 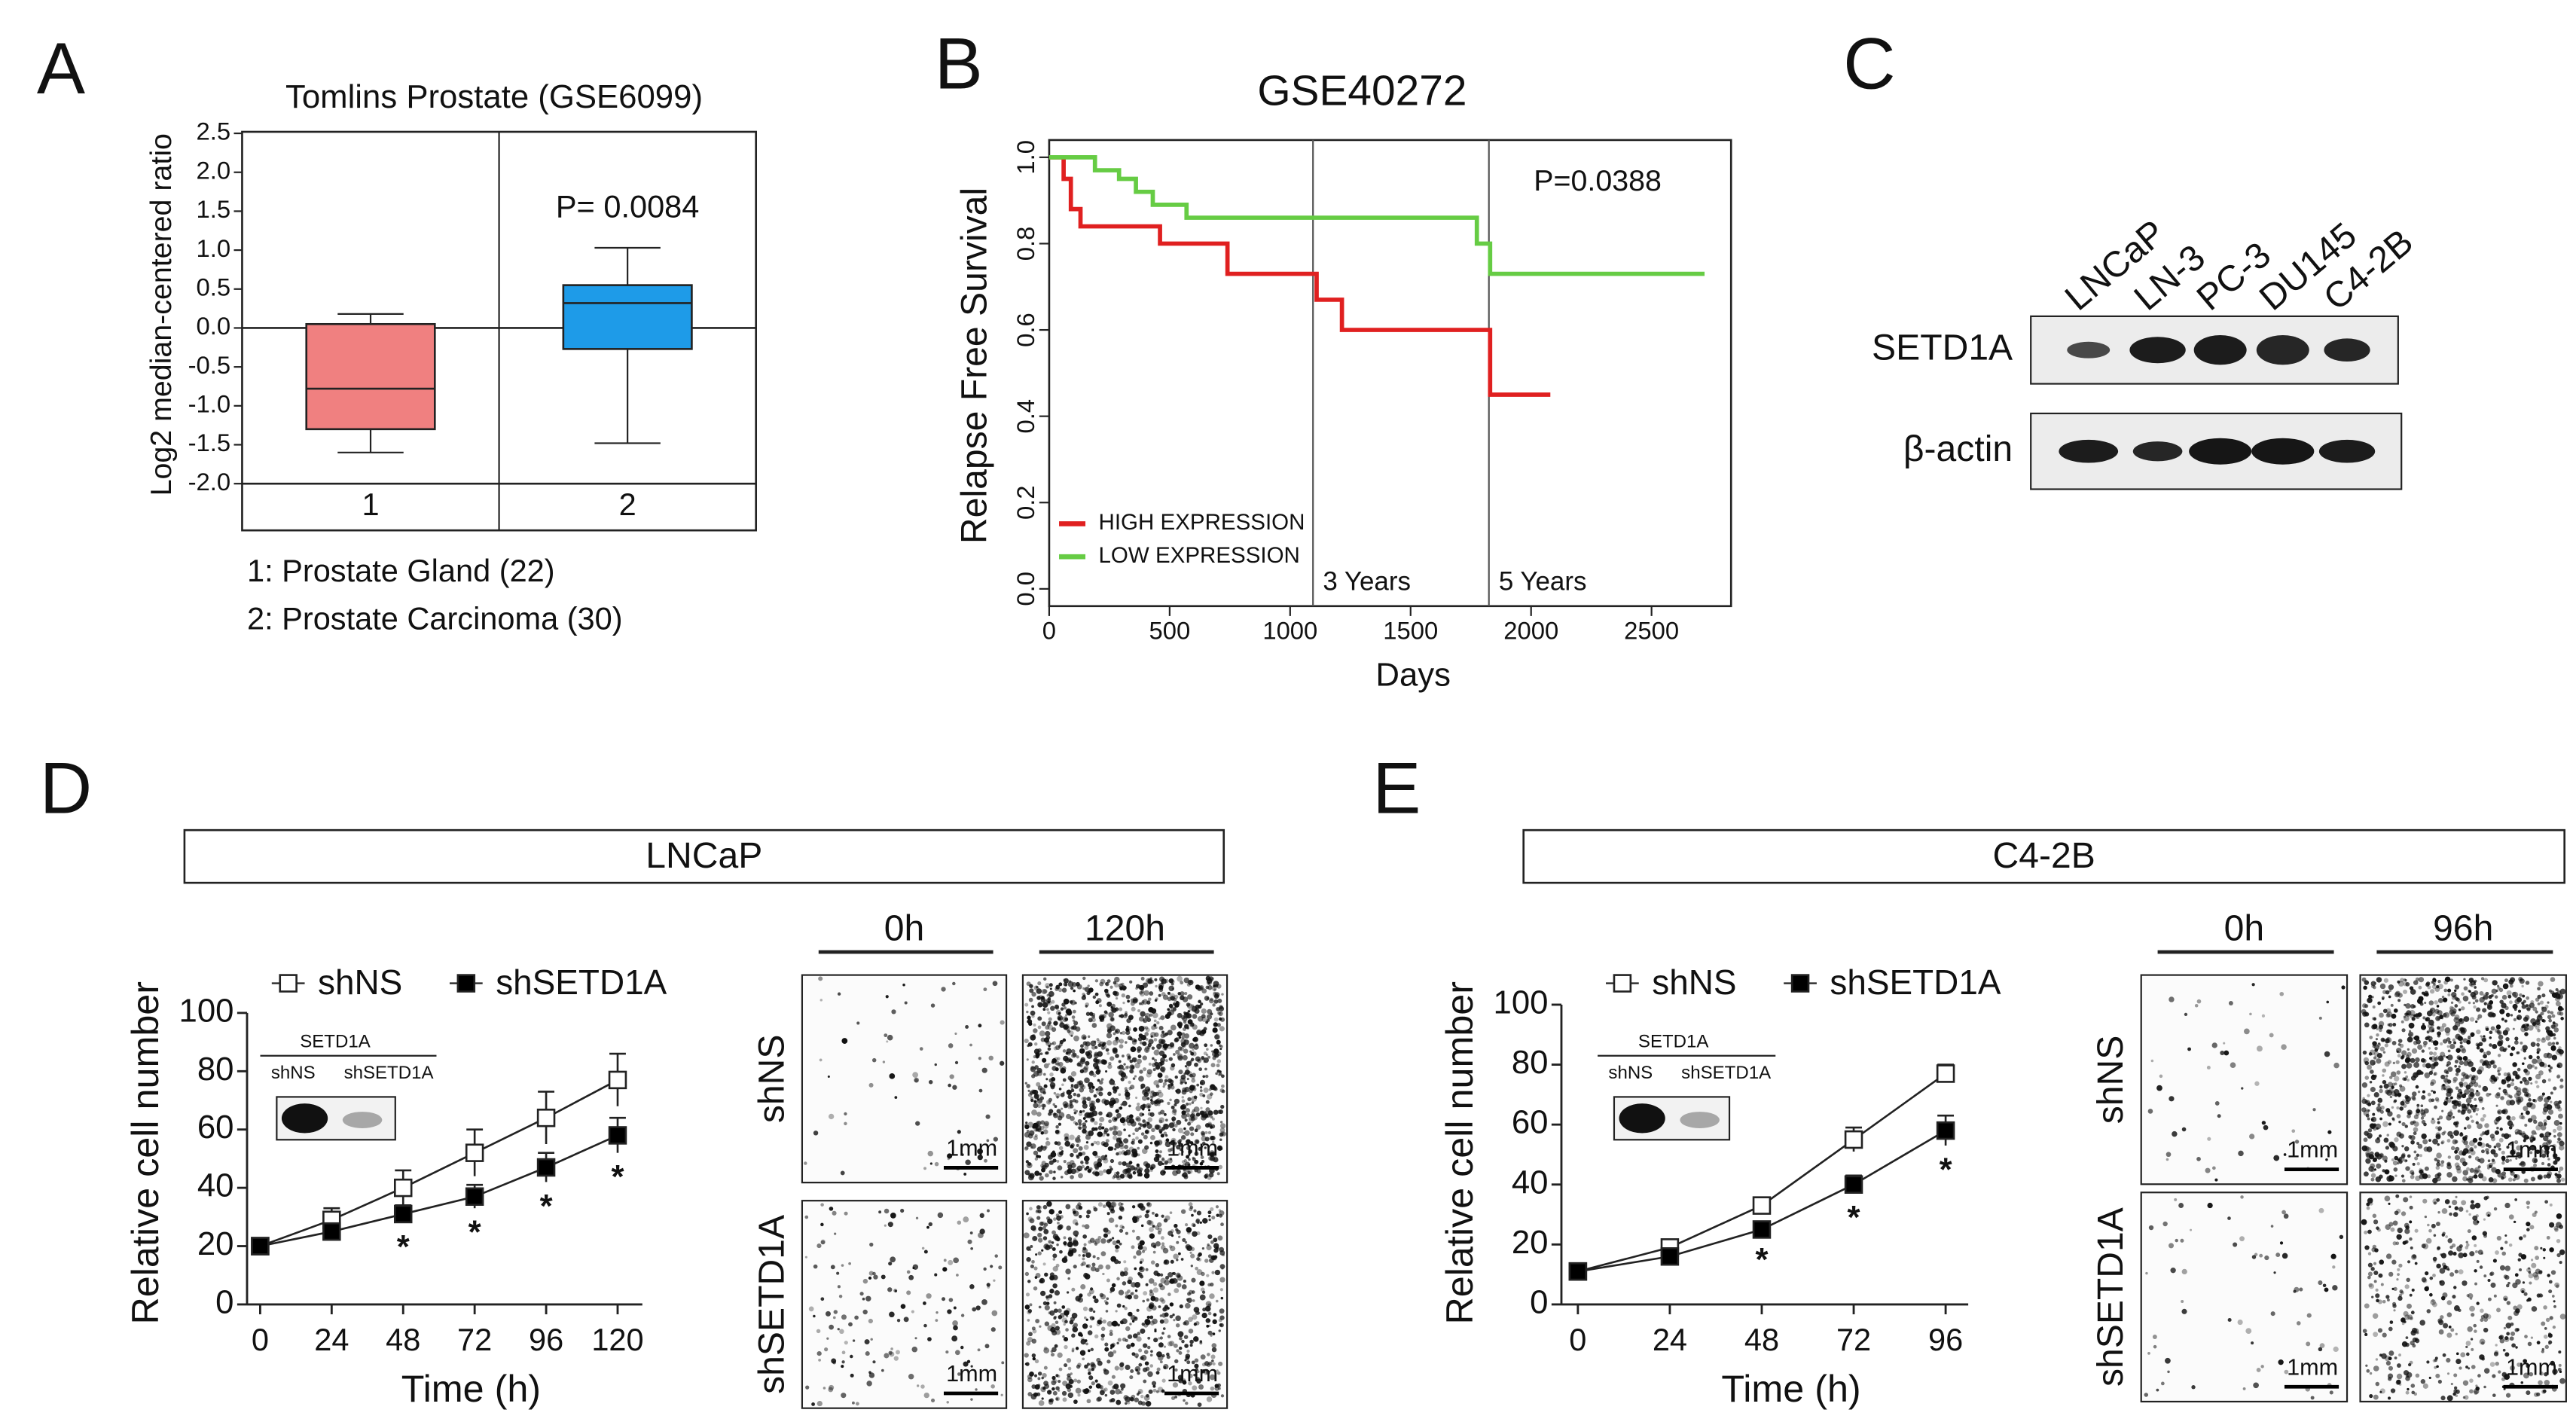 I want to click on chart-title: GSE40272, so click(x=1362, y=91).